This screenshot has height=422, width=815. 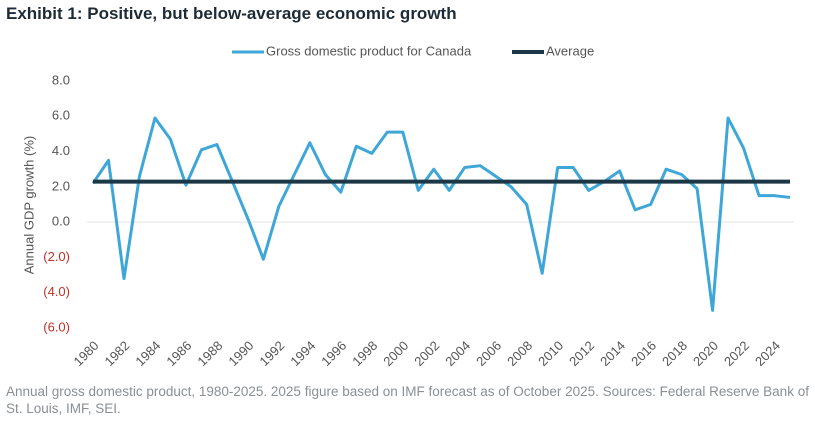 What do you see at coordinates (643, 353) in the screenshot?
I see `x-tick-label: 2016` at bounding box center [643, 353].